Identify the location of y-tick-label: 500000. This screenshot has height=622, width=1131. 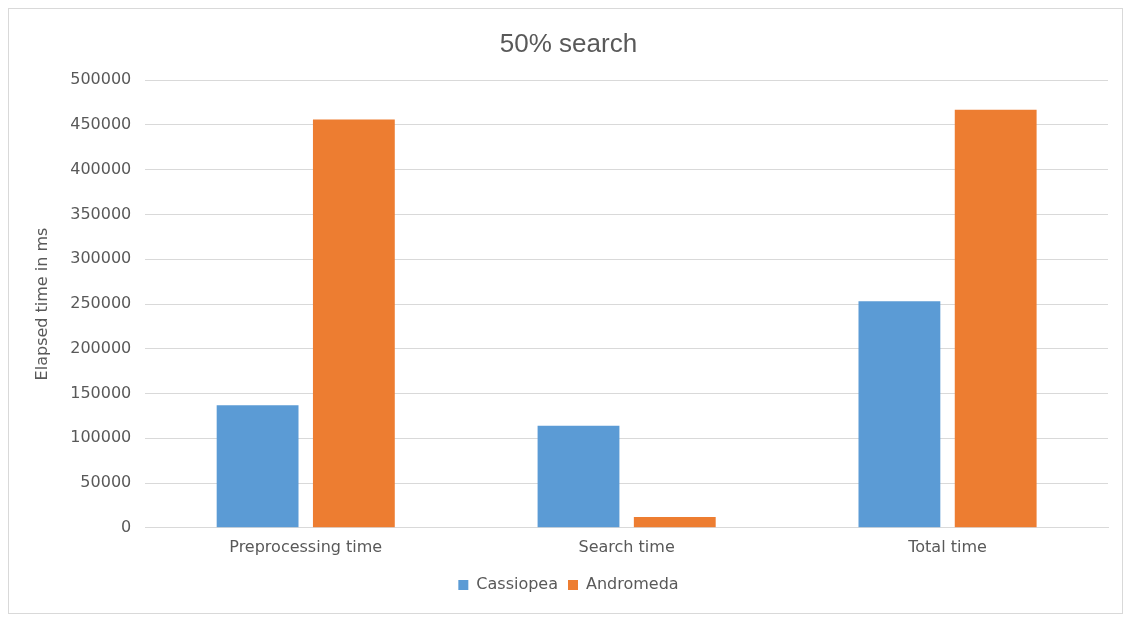
(101, 79).